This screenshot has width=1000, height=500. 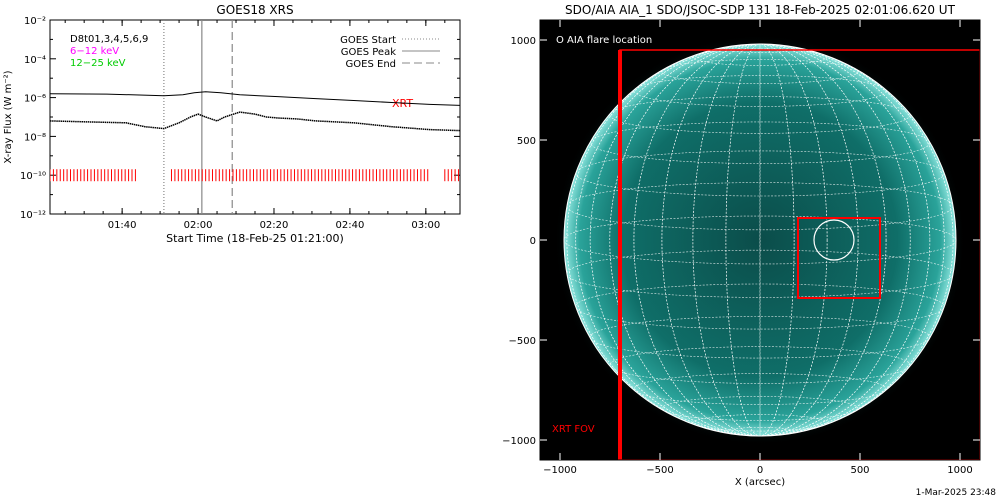 What do you see at coordinates (33, 215) in the screenshot?
I see `y-tick-label: 10⁻¹²` at bounding box center [33, 215].